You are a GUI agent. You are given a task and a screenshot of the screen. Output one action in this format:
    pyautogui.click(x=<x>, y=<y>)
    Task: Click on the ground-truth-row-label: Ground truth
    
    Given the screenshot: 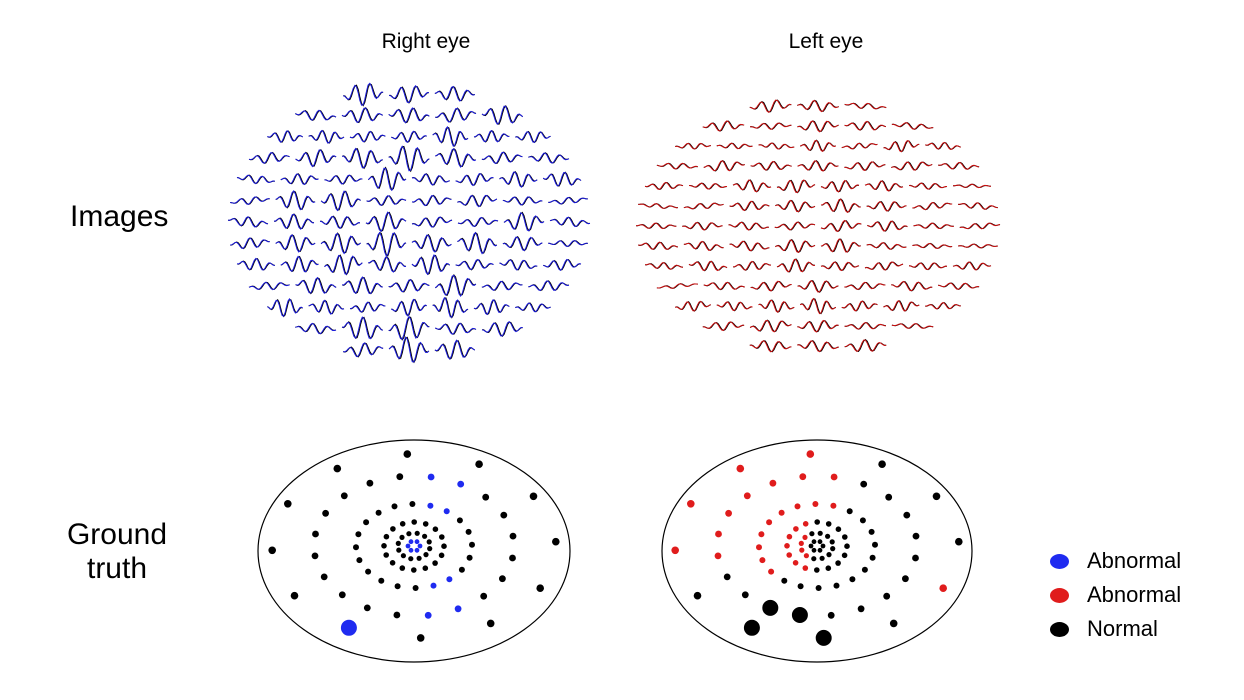 What is the action you would take?
    pyautogui.click(x=117, y=552)
    